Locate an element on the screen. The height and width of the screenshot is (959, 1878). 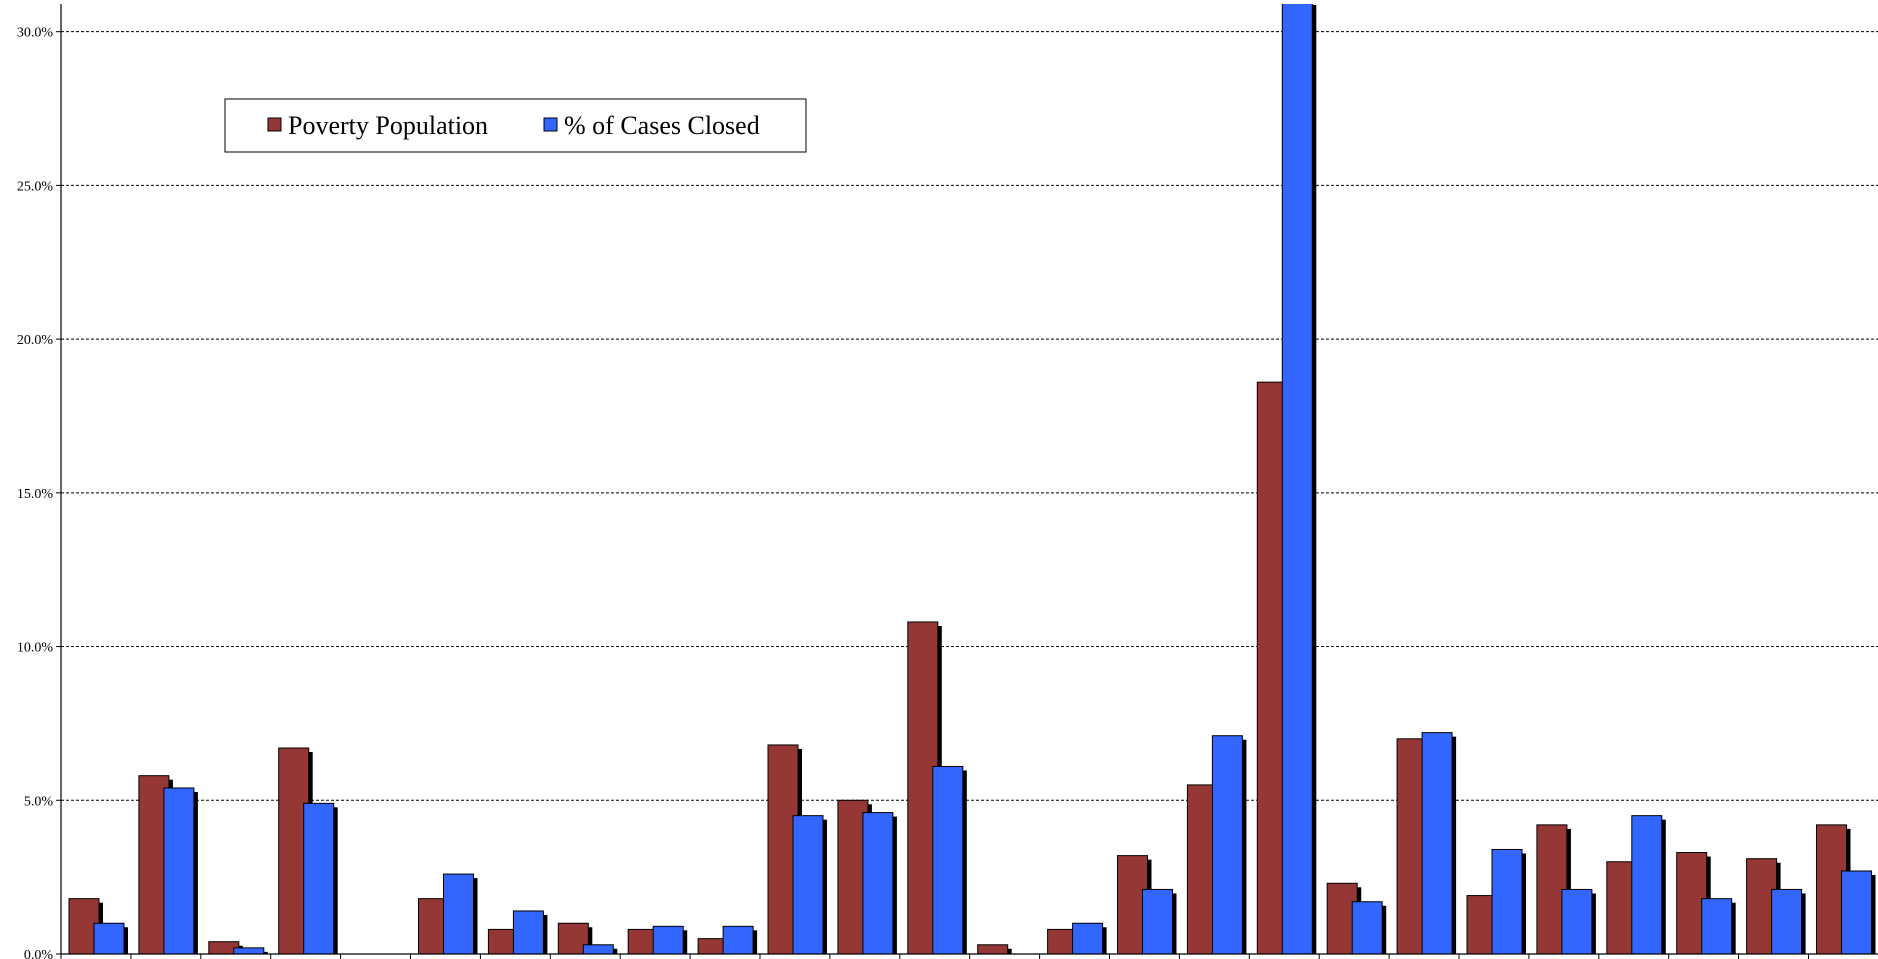
y-tick-label: 5.0% is located at coordinates (39, 801).